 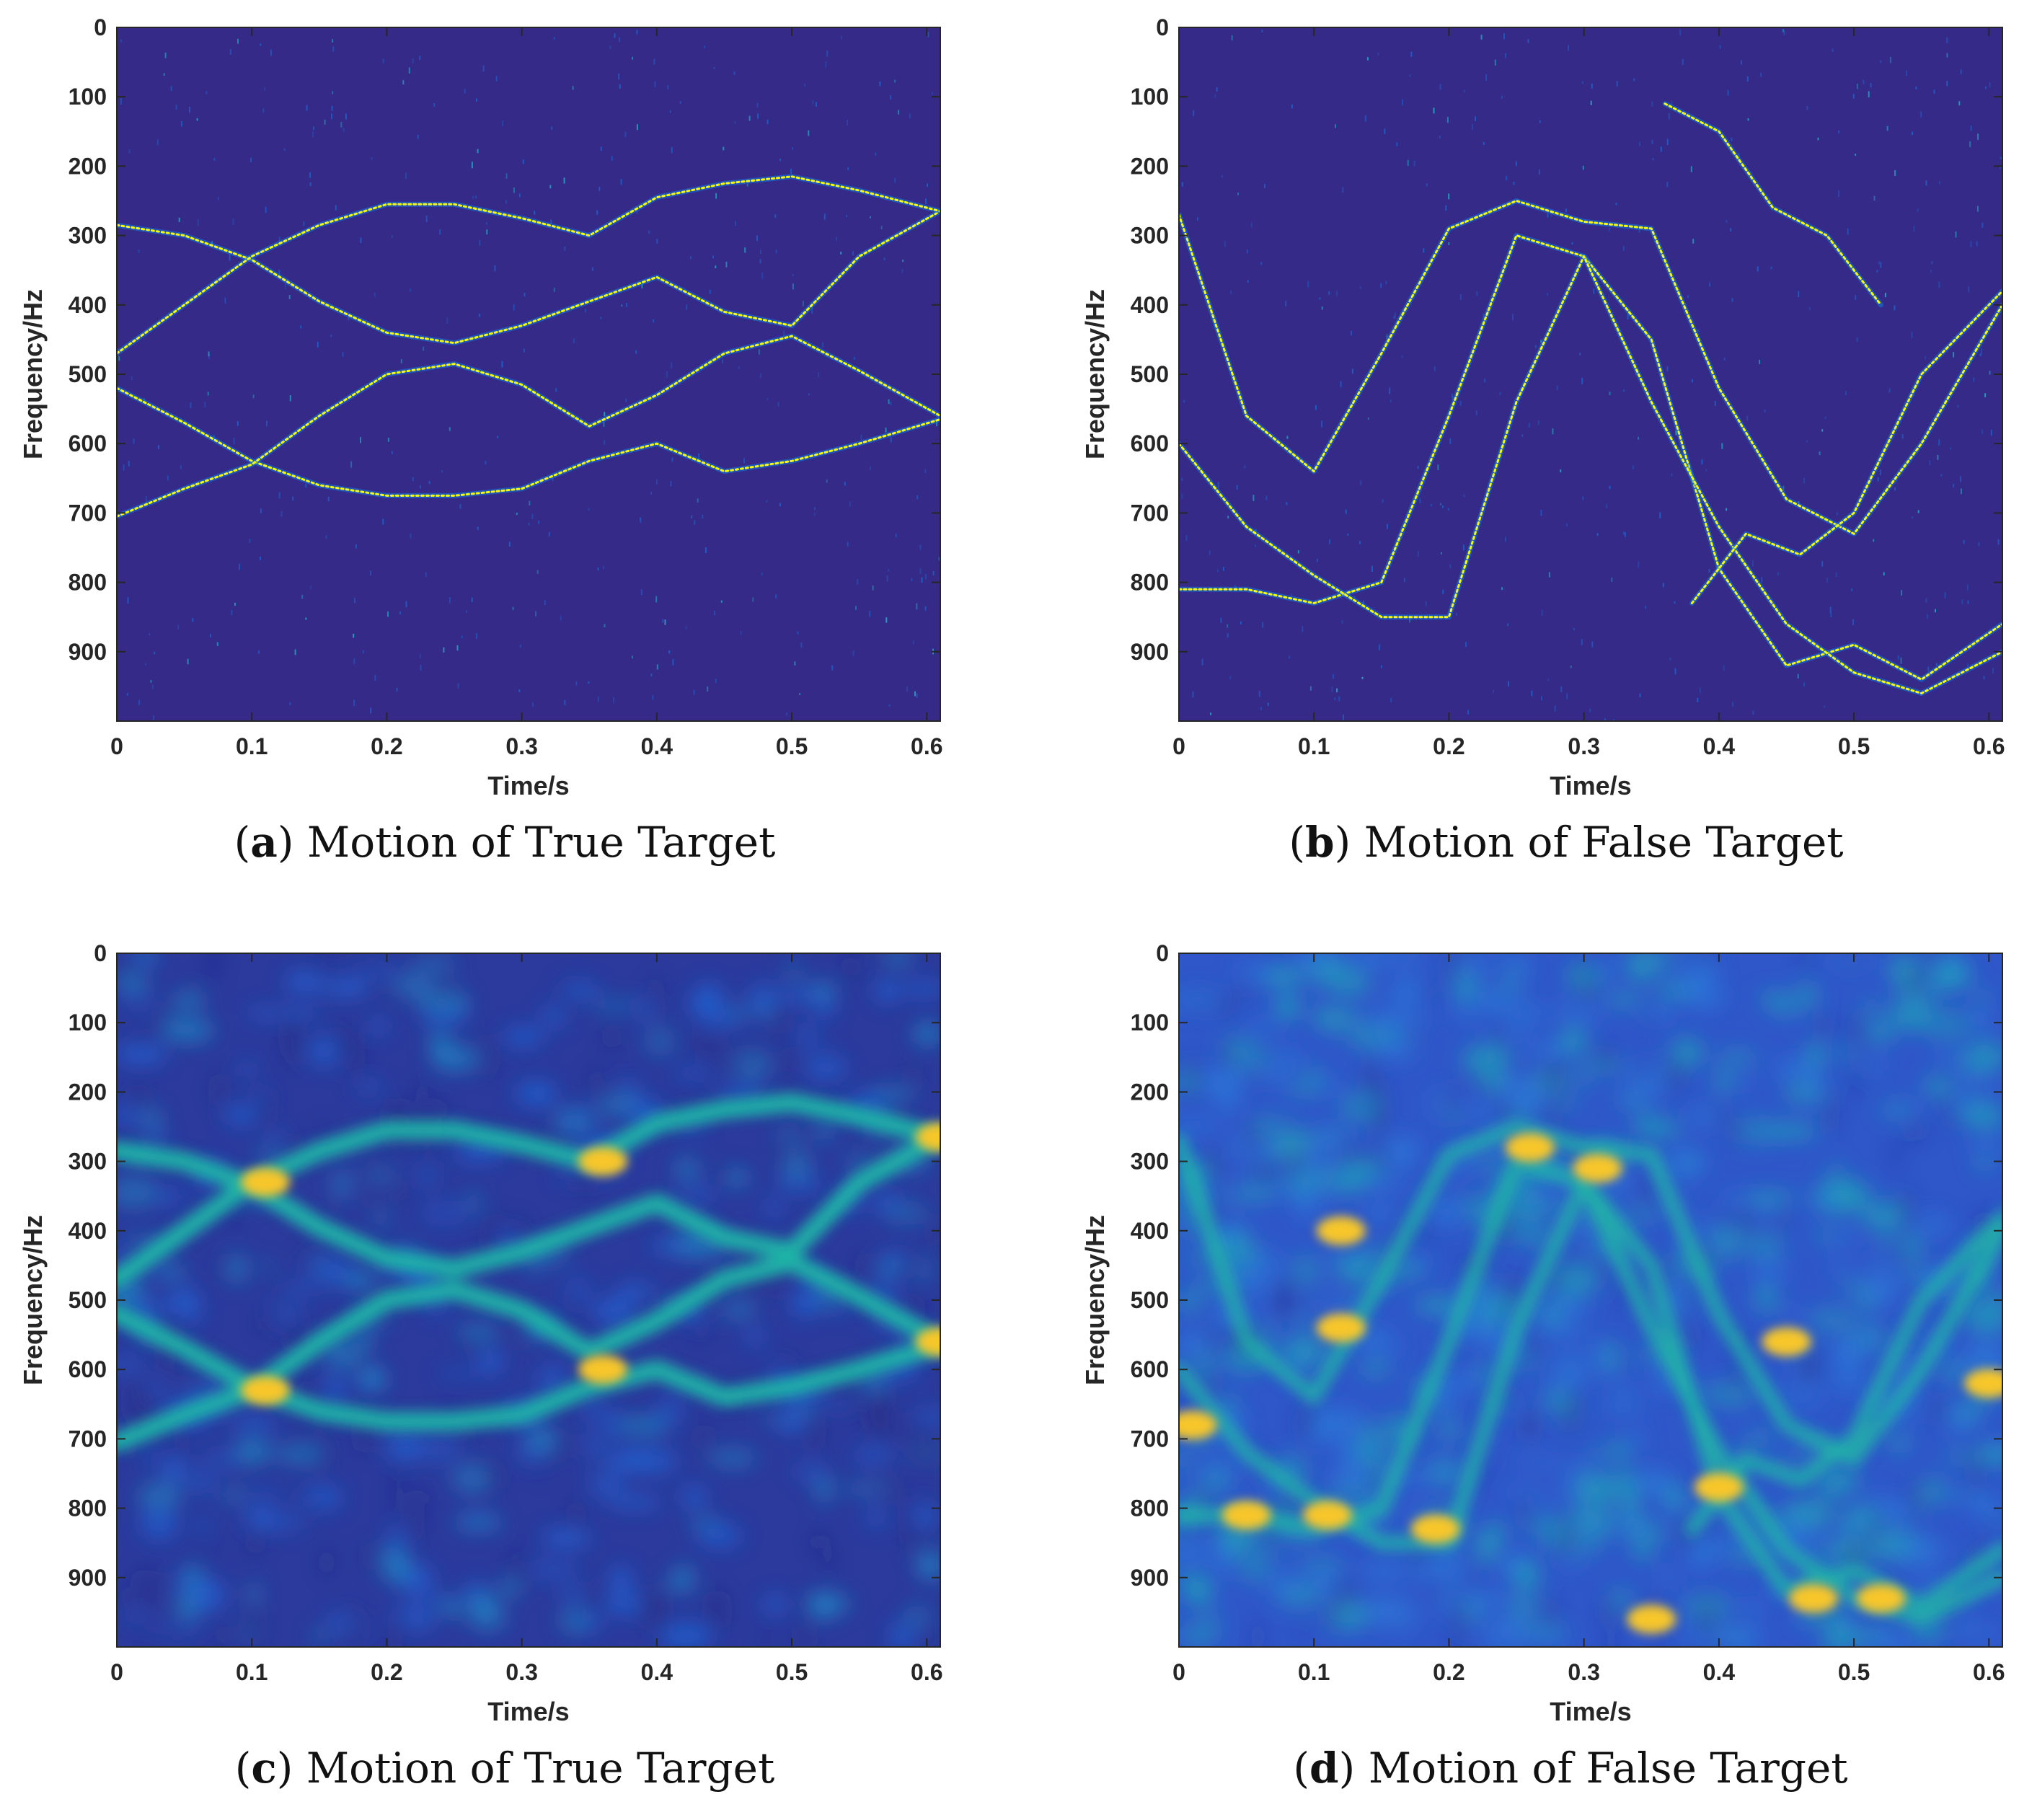 What do you see at coordinates (1583, 746) in the screenshot?
I see `x-tick-label: 0.3` at bounding box center [1583, 746].